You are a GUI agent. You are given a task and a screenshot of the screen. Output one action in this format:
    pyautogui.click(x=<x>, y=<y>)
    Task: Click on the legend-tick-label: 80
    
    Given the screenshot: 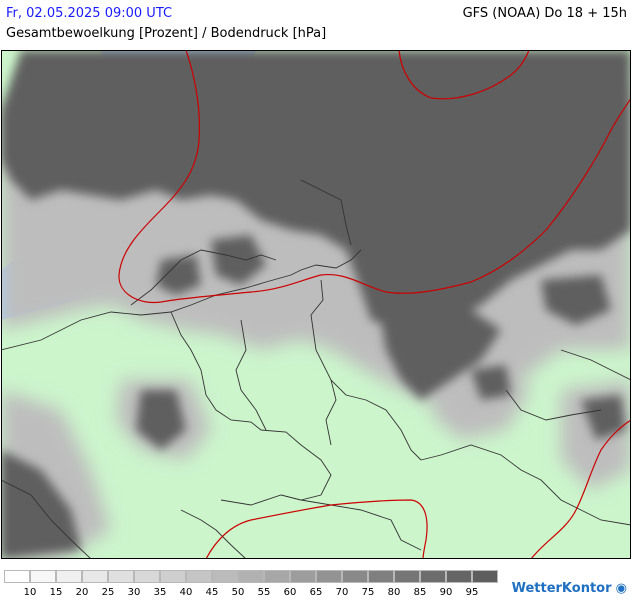 What is the action you would take?
    pyautogui.click(x=394, y=592)
    